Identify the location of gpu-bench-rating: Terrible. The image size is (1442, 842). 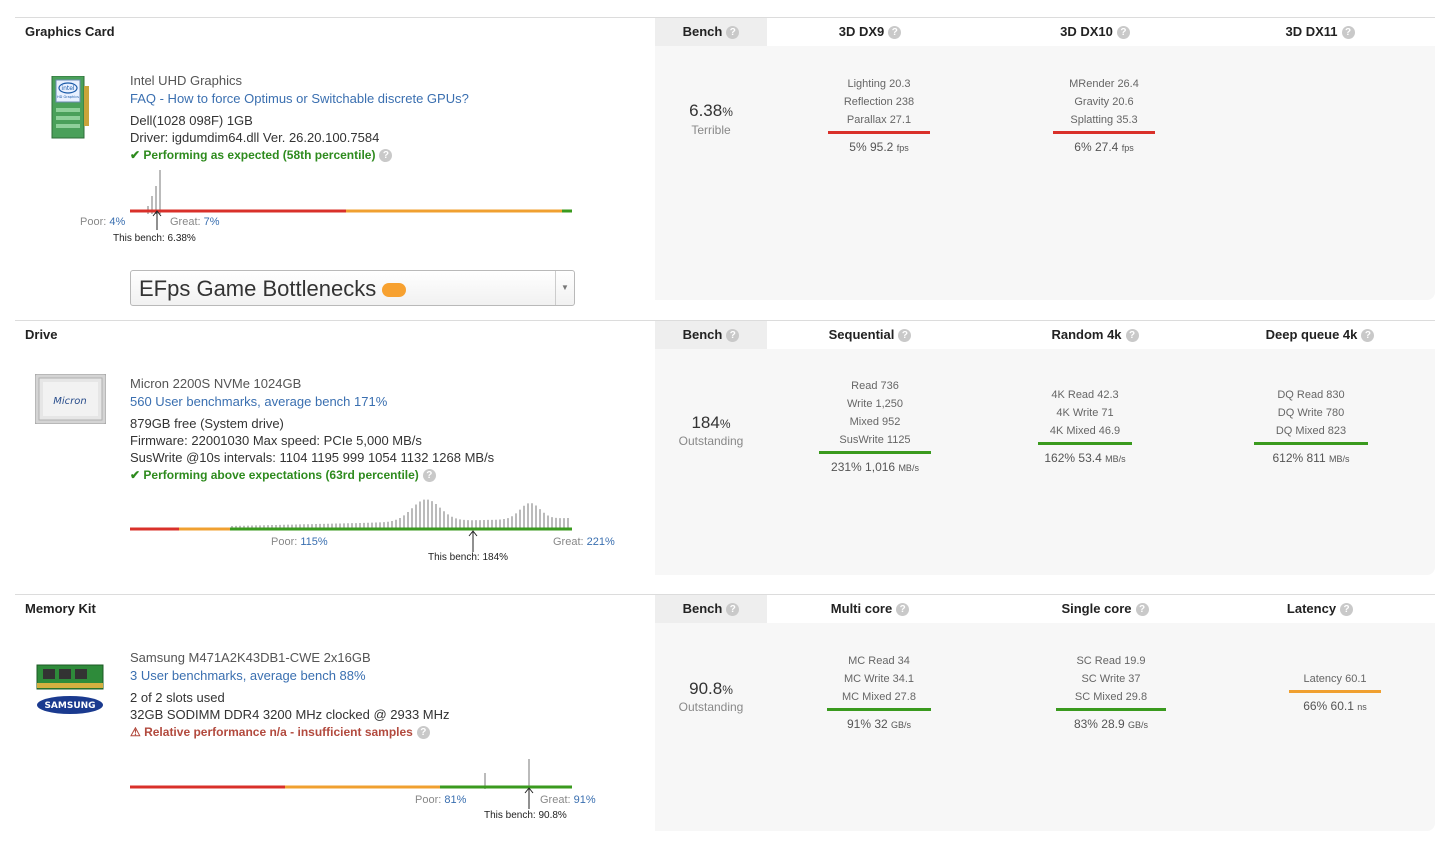
(711, 130).